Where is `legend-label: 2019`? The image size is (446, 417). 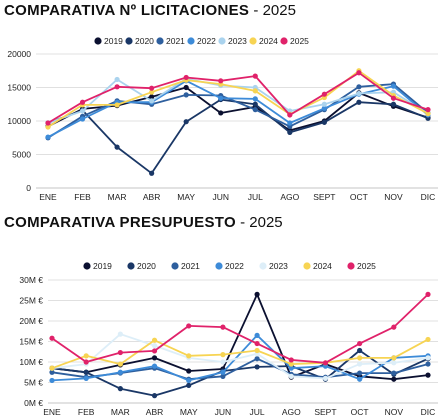 legend-label: 2019 is located at coordinates (113, 41).